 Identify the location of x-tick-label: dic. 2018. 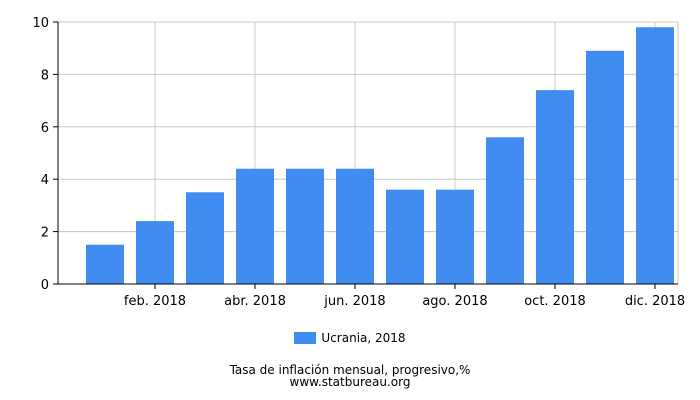
(655, 301).